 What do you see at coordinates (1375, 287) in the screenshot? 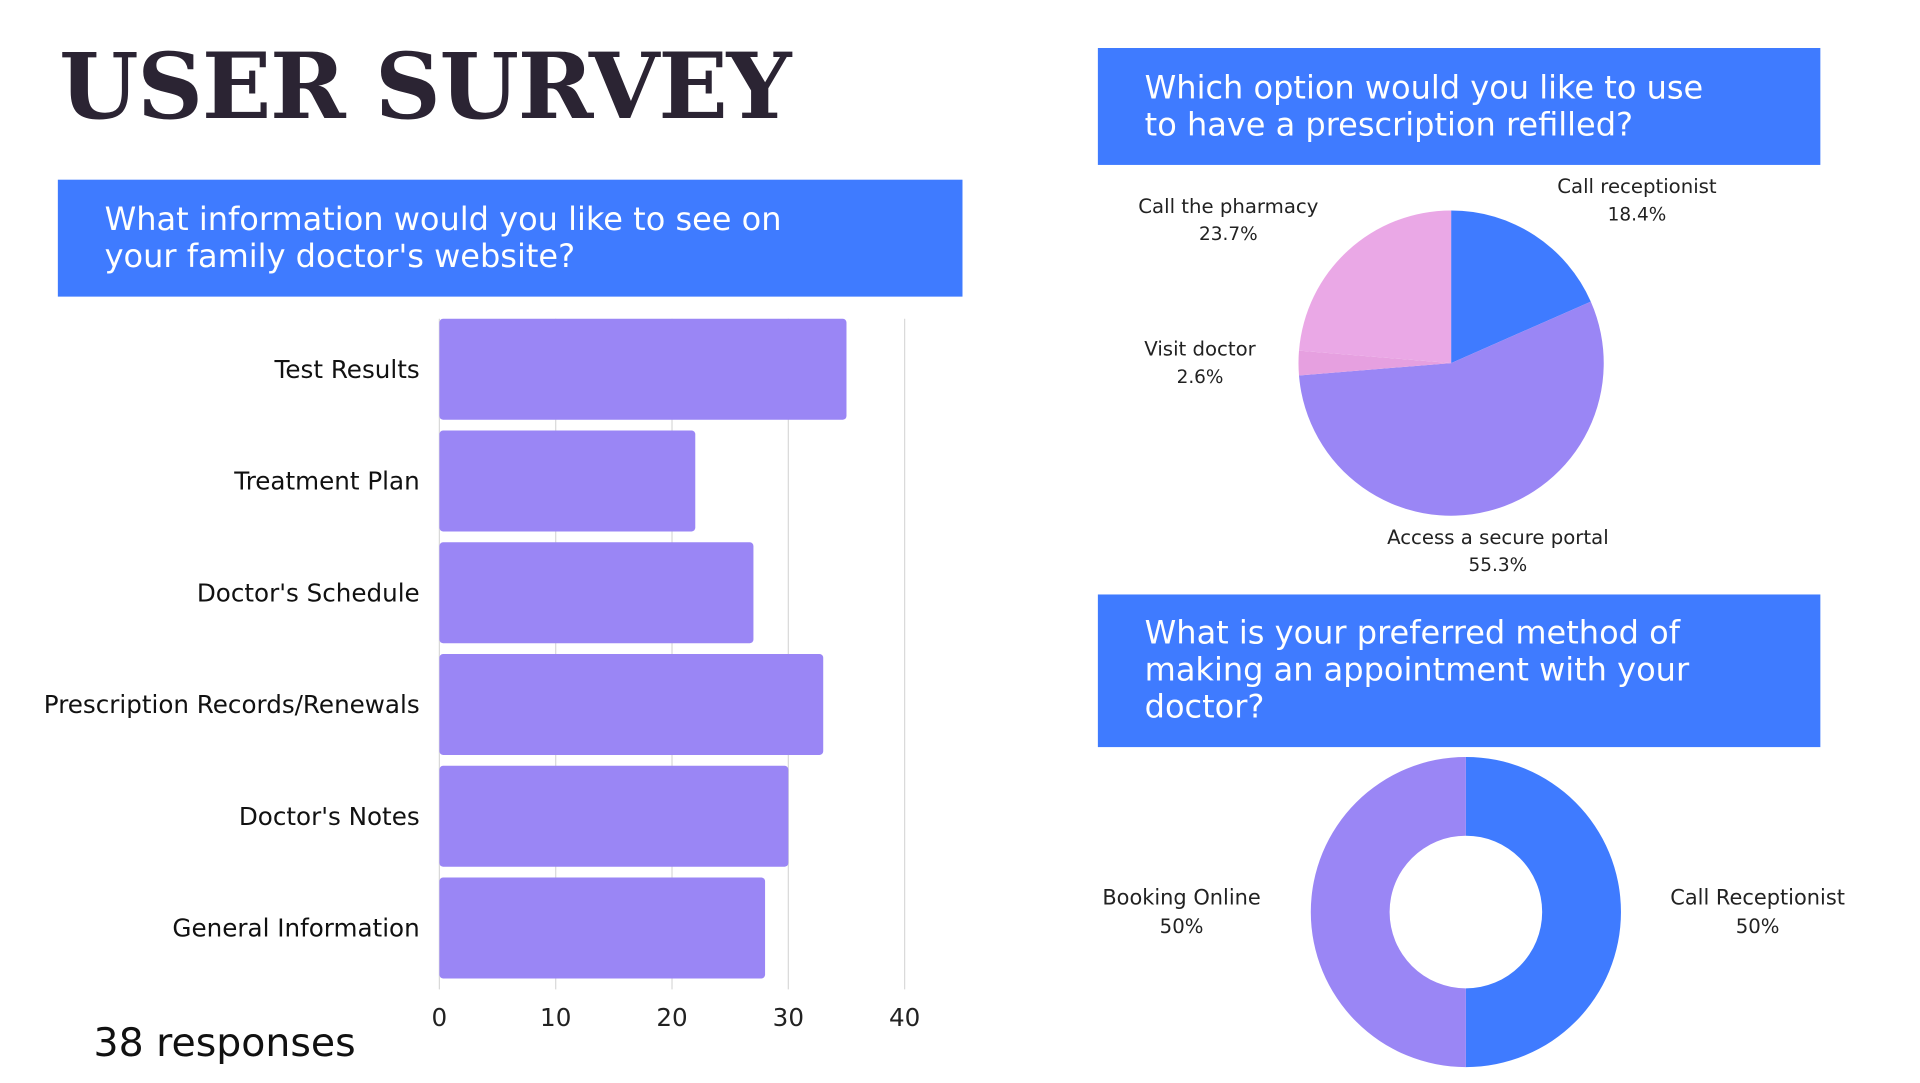
I see `slice-call-the-pharmacy` at bounding box center [1375, 287].